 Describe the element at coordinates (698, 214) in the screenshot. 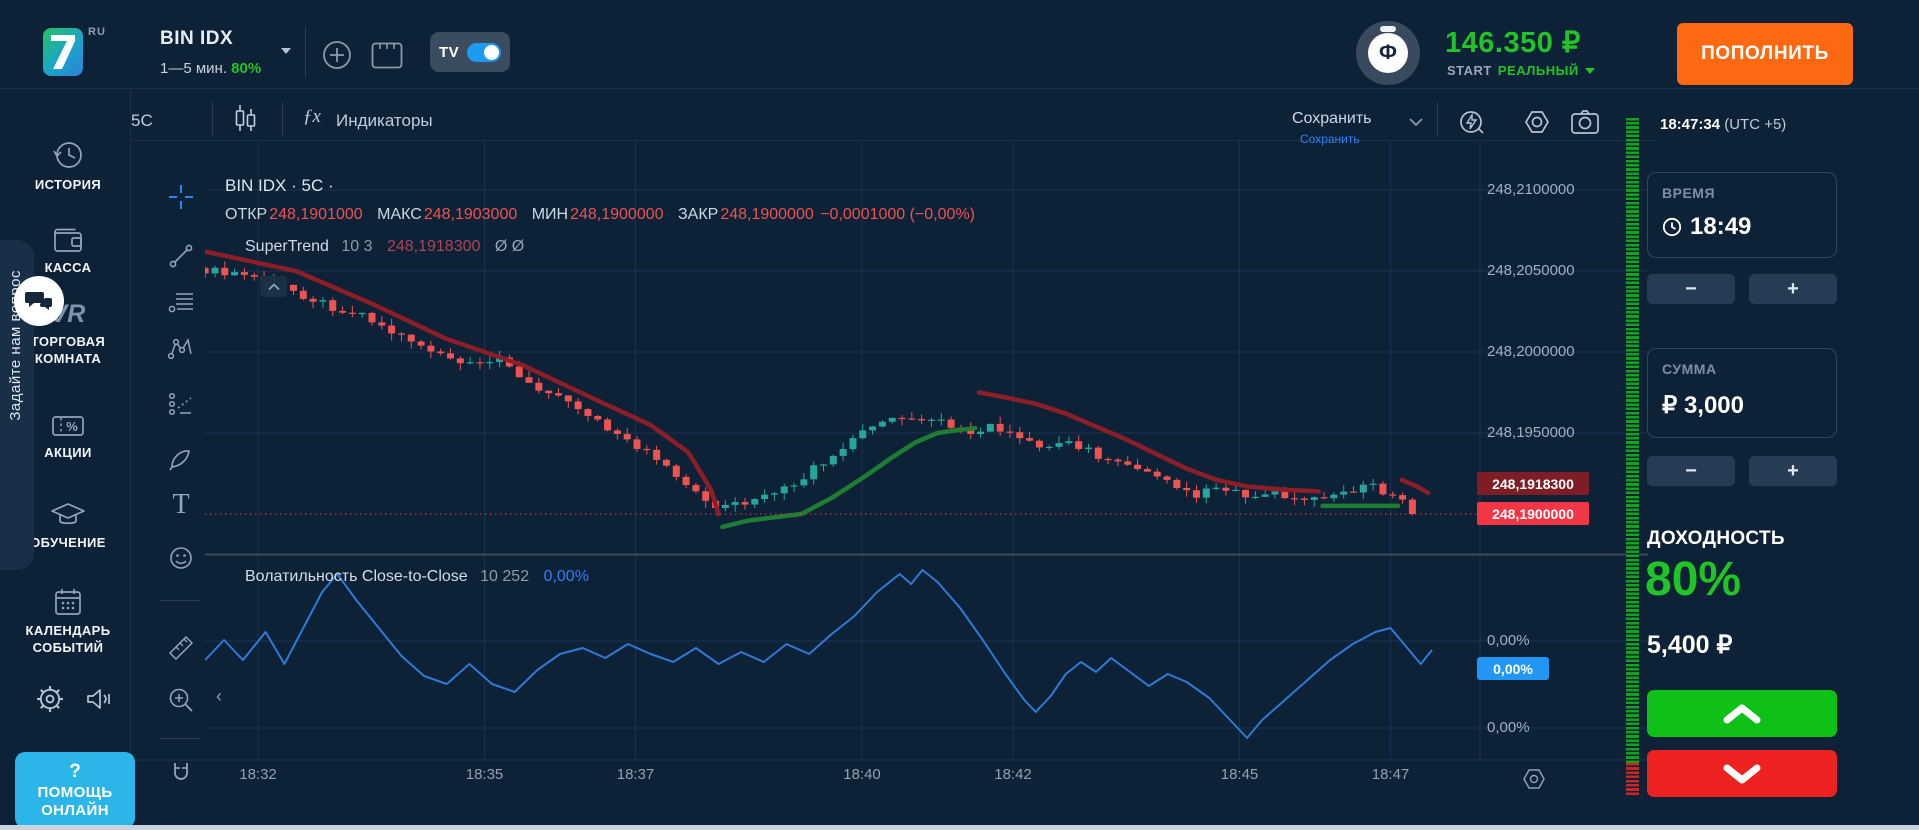

I see `close-label: ЗАКР` at that location.